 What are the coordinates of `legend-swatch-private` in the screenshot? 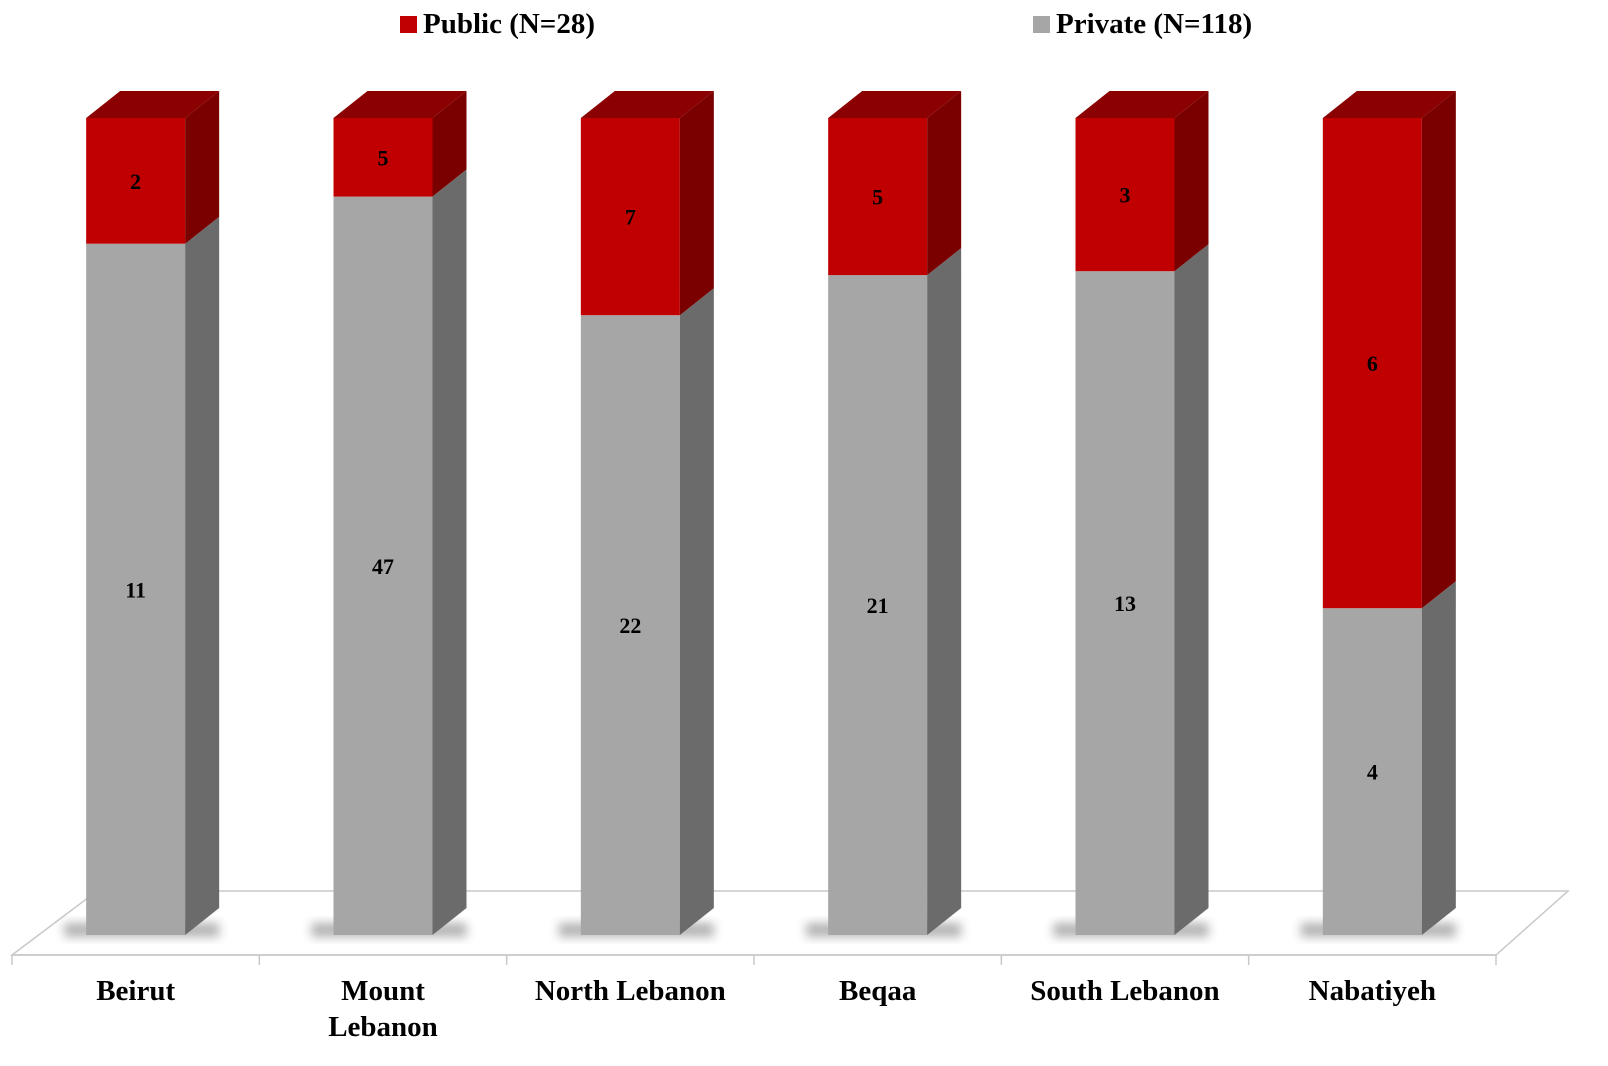 It's located at (1041, 24).